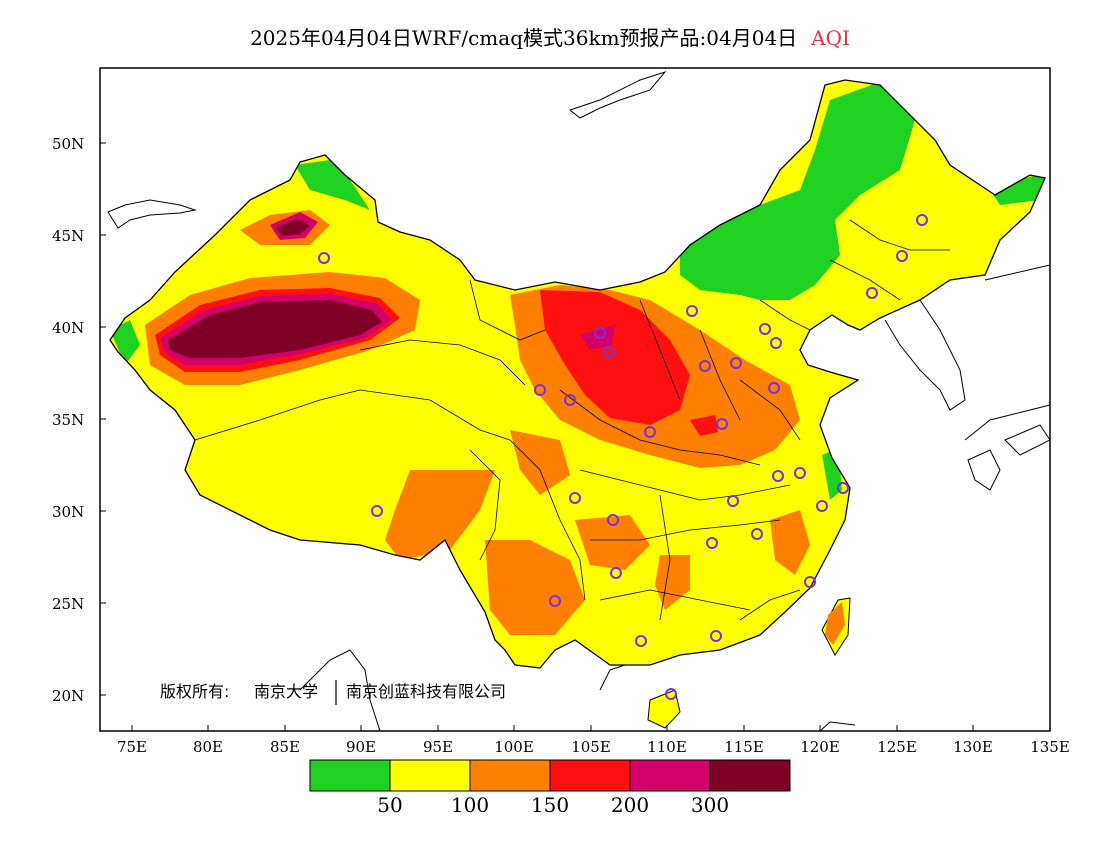  I want to click on aqi-zone-orange-tibet-se, so click(440, 515).